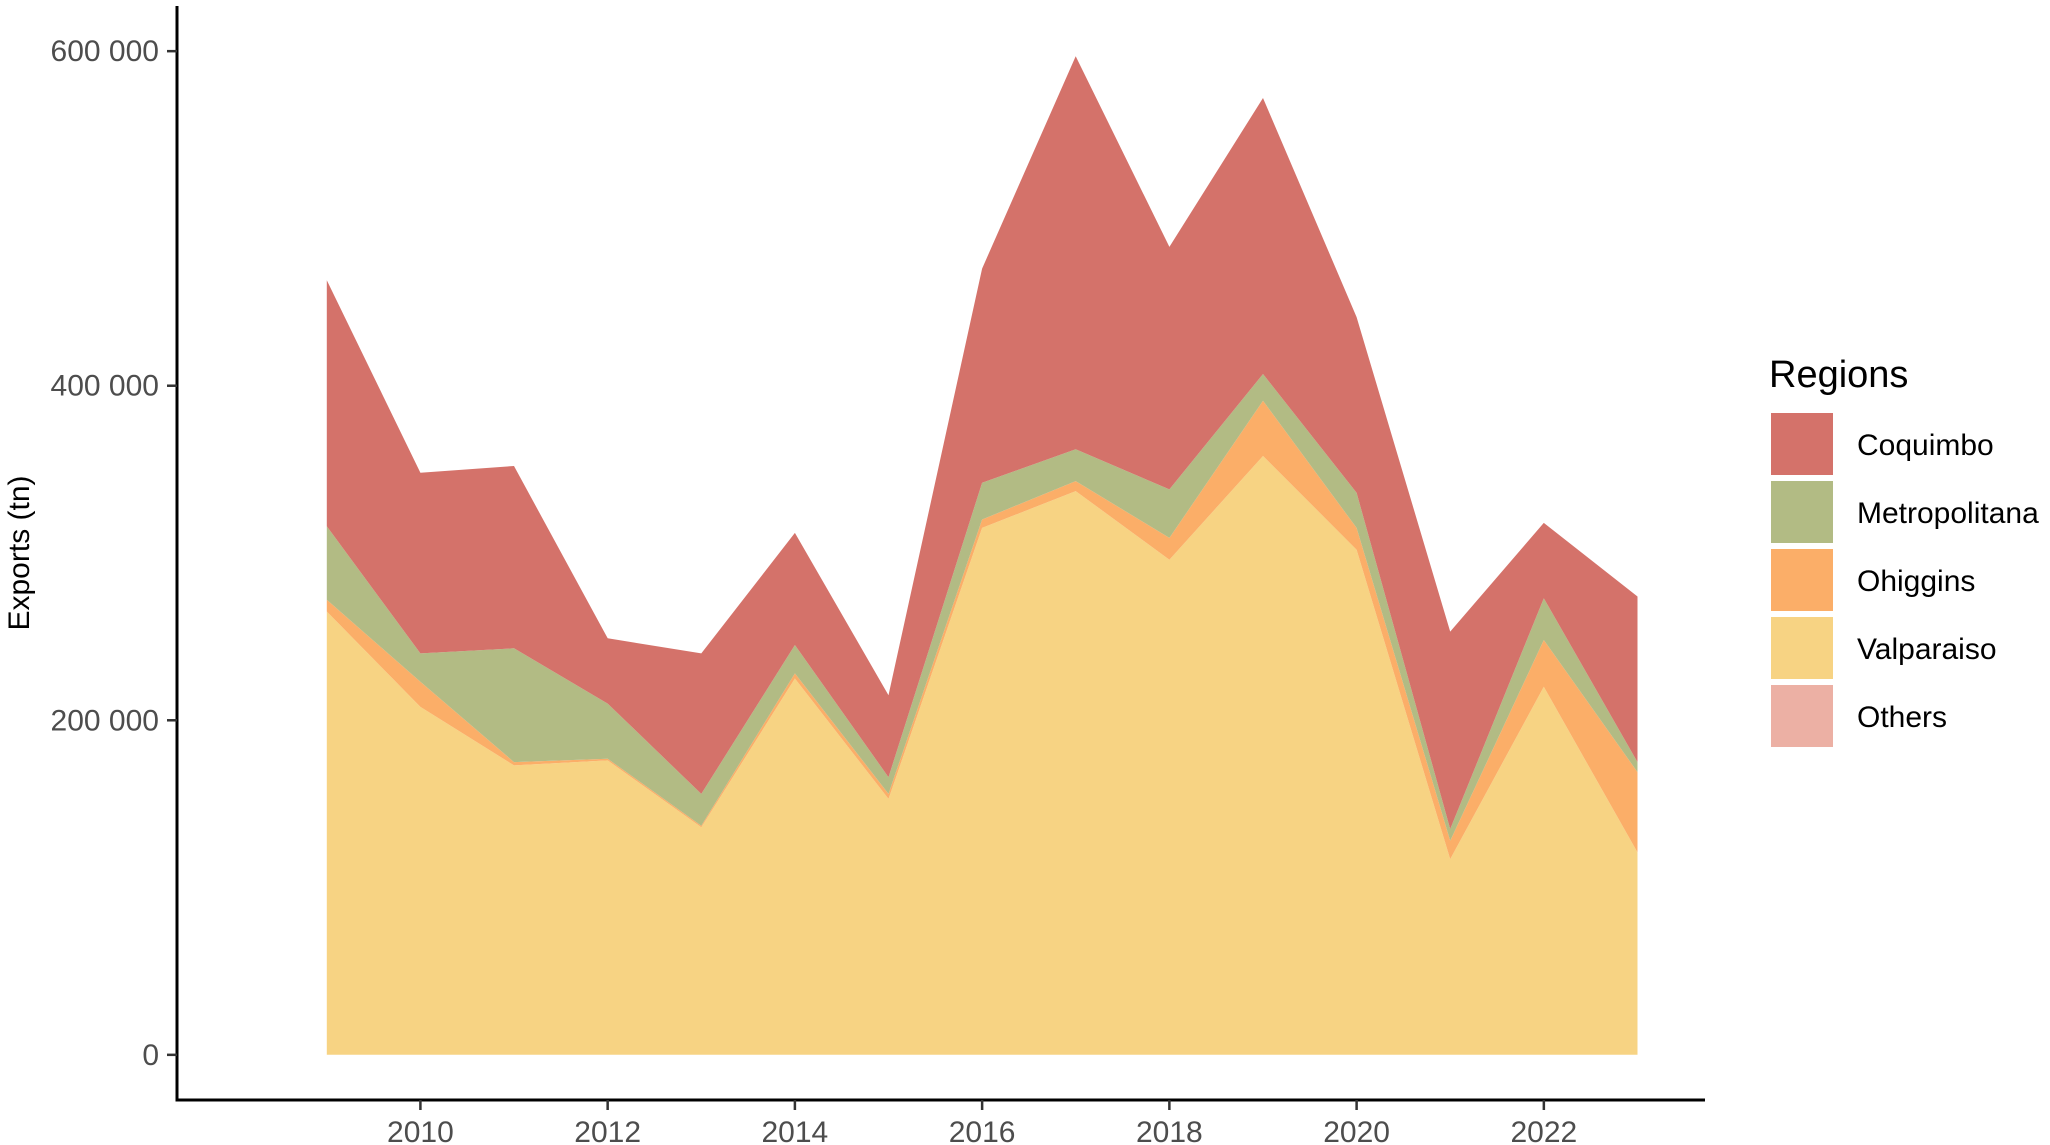 The width and height of the screenshot is (2050, 1145). What do you see at coordinates (607, 1130) in the screenshot?
I see `x-tick-label: 2012` at bounding box center [607, 1130].